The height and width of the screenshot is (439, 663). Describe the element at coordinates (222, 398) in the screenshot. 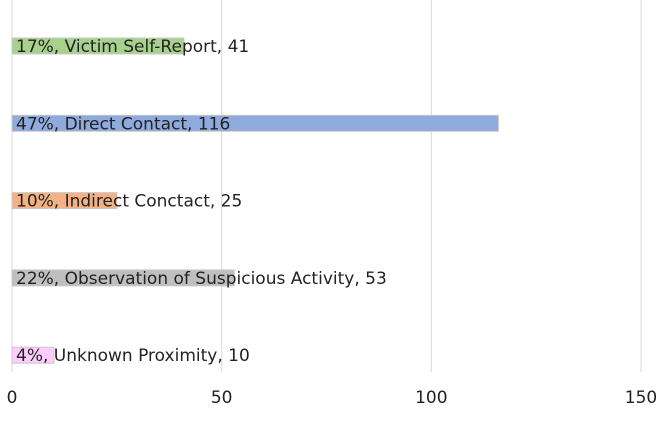

I see `x-tick-label: 50` at that location.